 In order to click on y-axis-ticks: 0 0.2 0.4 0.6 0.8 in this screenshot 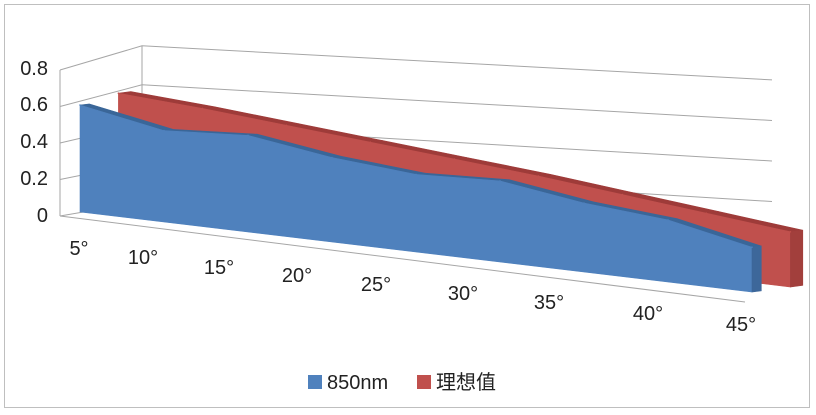, I will do `click(34, 142)`.